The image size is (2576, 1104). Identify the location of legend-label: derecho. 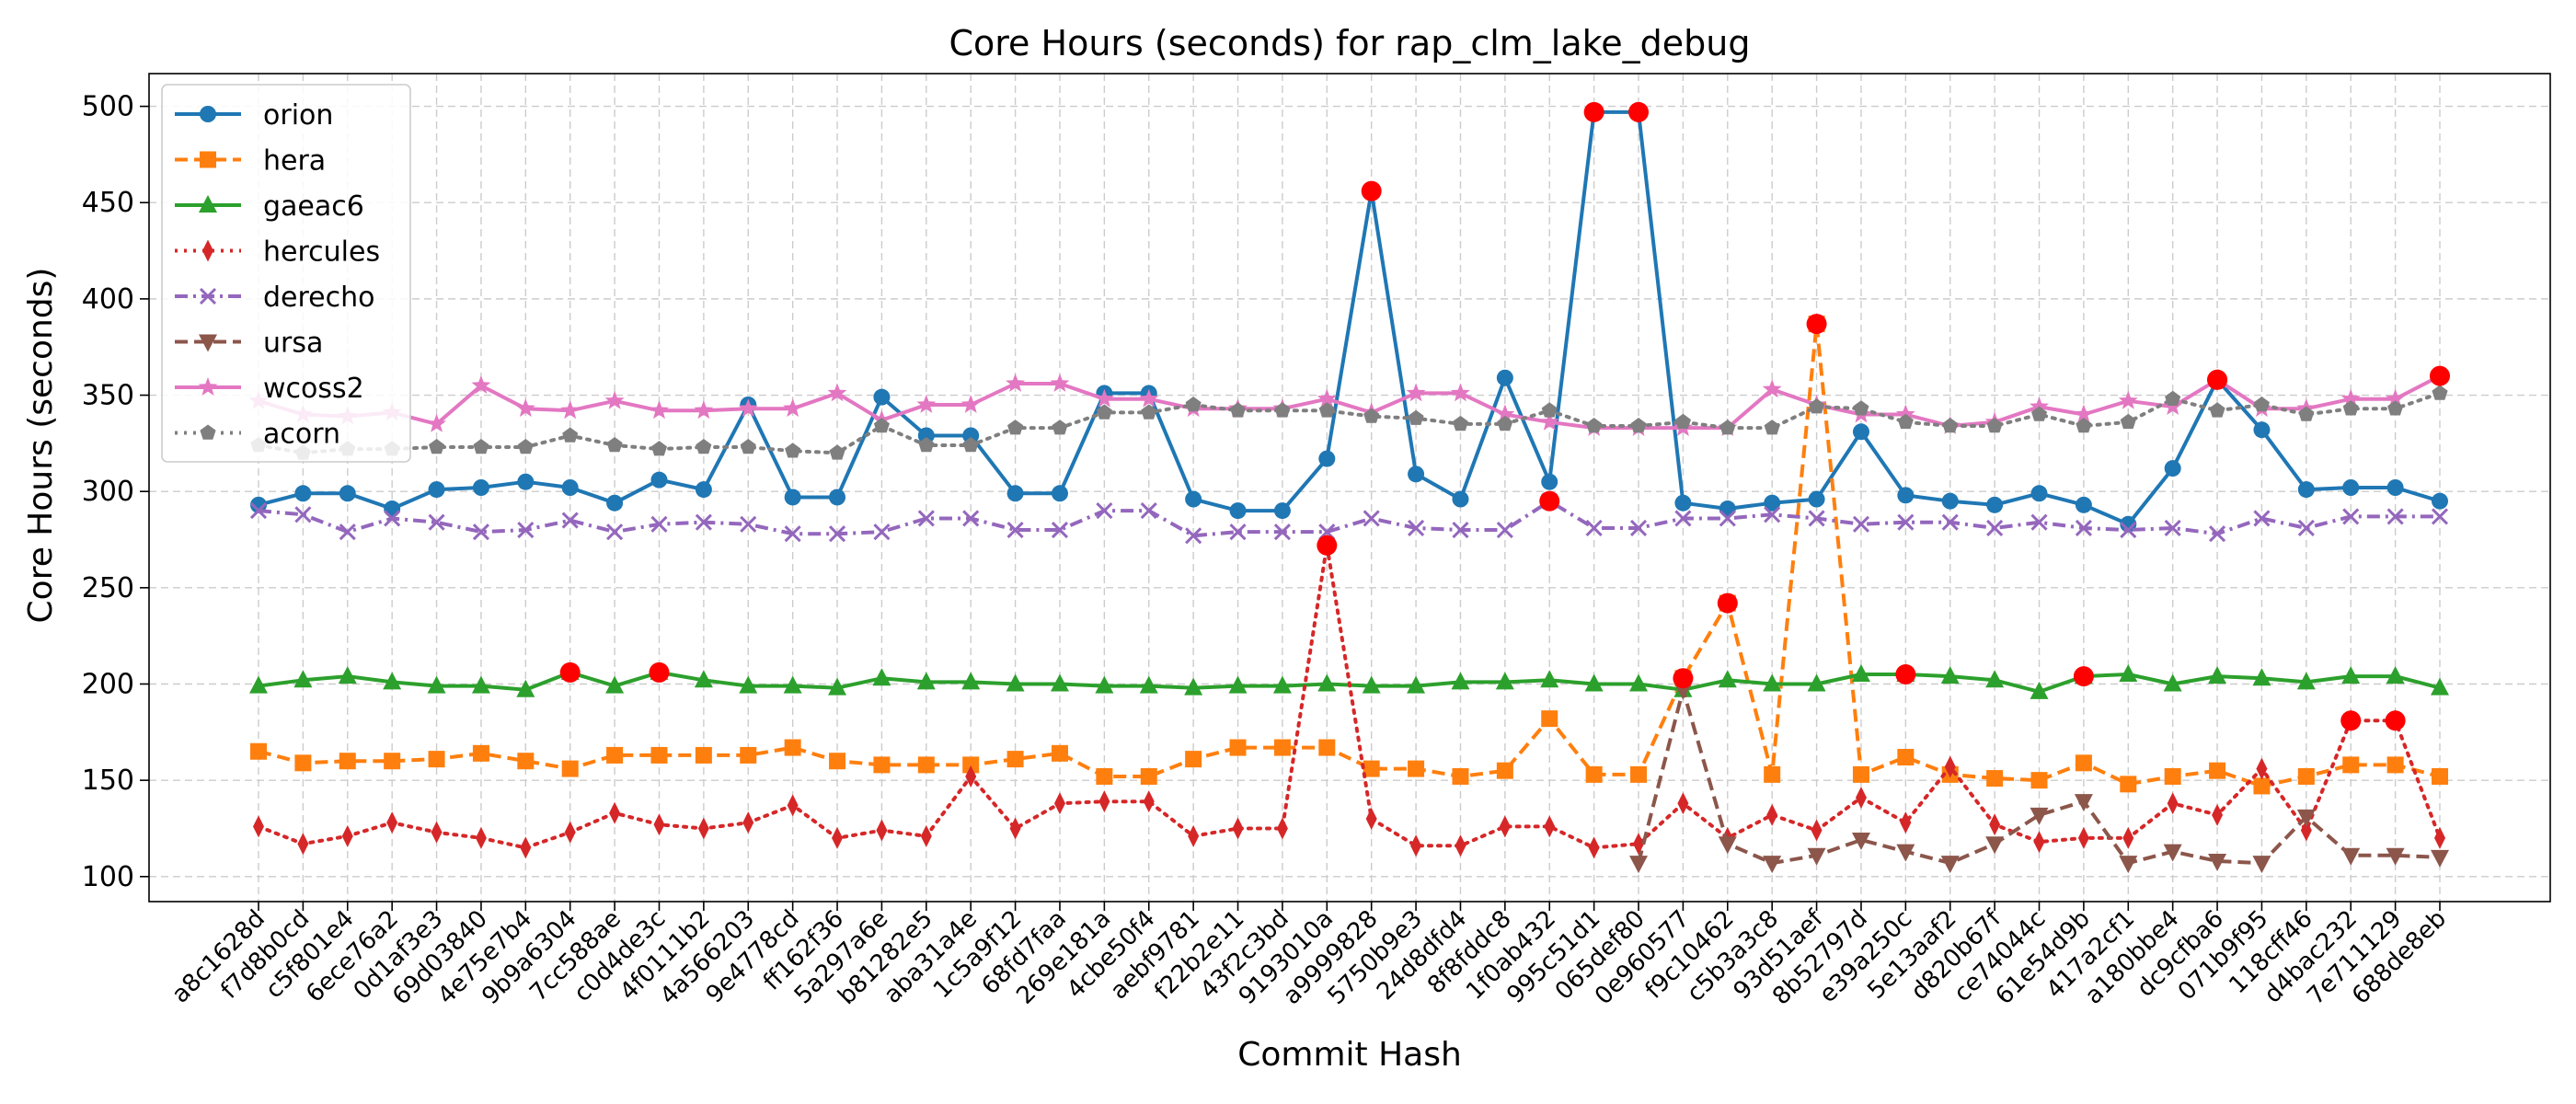
(319, 298).